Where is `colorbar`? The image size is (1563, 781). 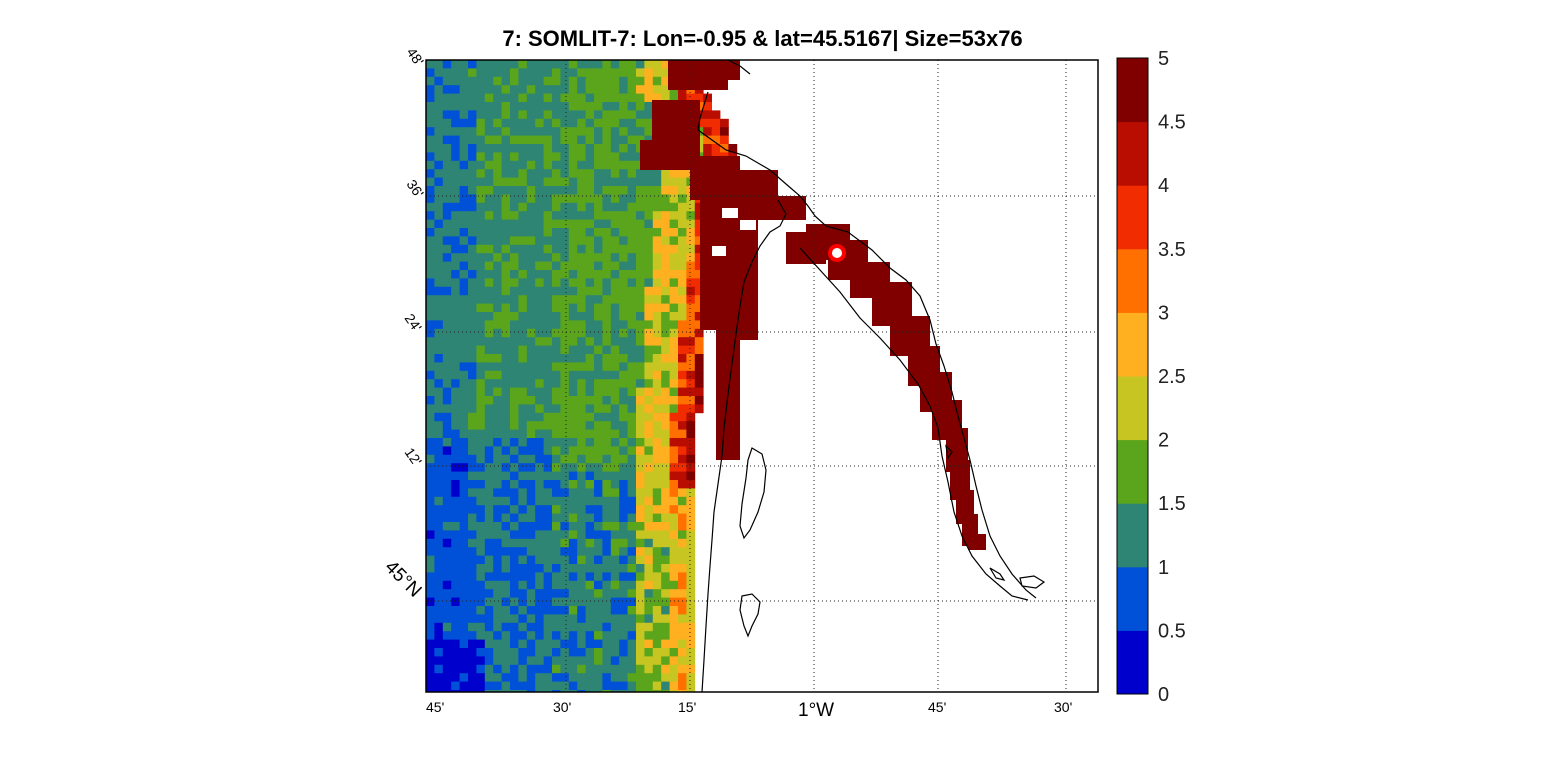 colorbar is located at coordinates (1132, 376).